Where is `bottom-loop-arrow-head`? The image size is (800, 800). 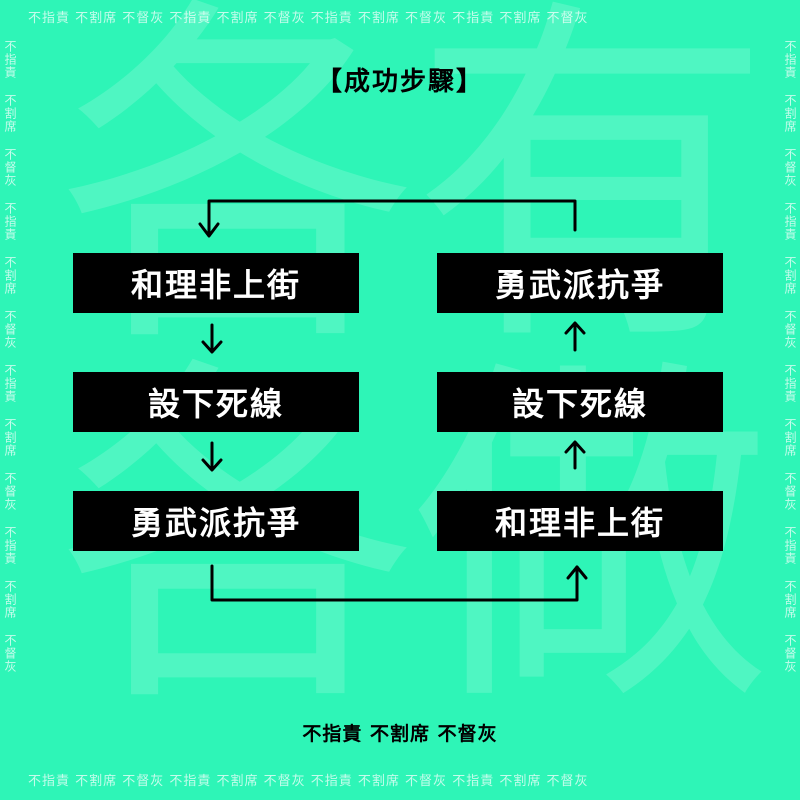
bottom-loop-arrow-head is located at coordinates (577, 572).